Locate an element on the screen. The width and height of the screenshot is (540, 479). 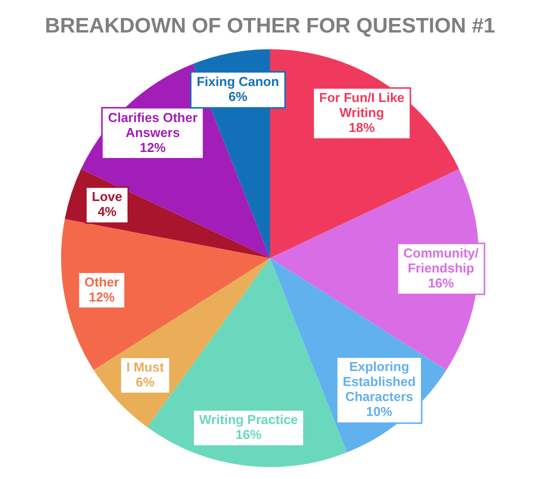
slice-label: Writing Practice is located at coordinates (248, 420).